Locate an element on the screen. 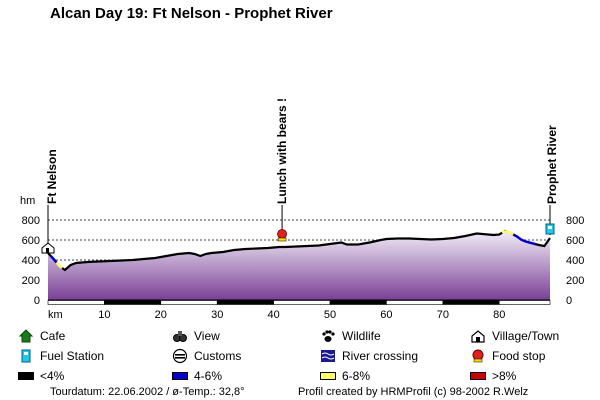 This screenshot has height=400, width=600. chart-title: Alcan Day 19: Ft Nelson - Prophet River is located at coordinates (191, 13).